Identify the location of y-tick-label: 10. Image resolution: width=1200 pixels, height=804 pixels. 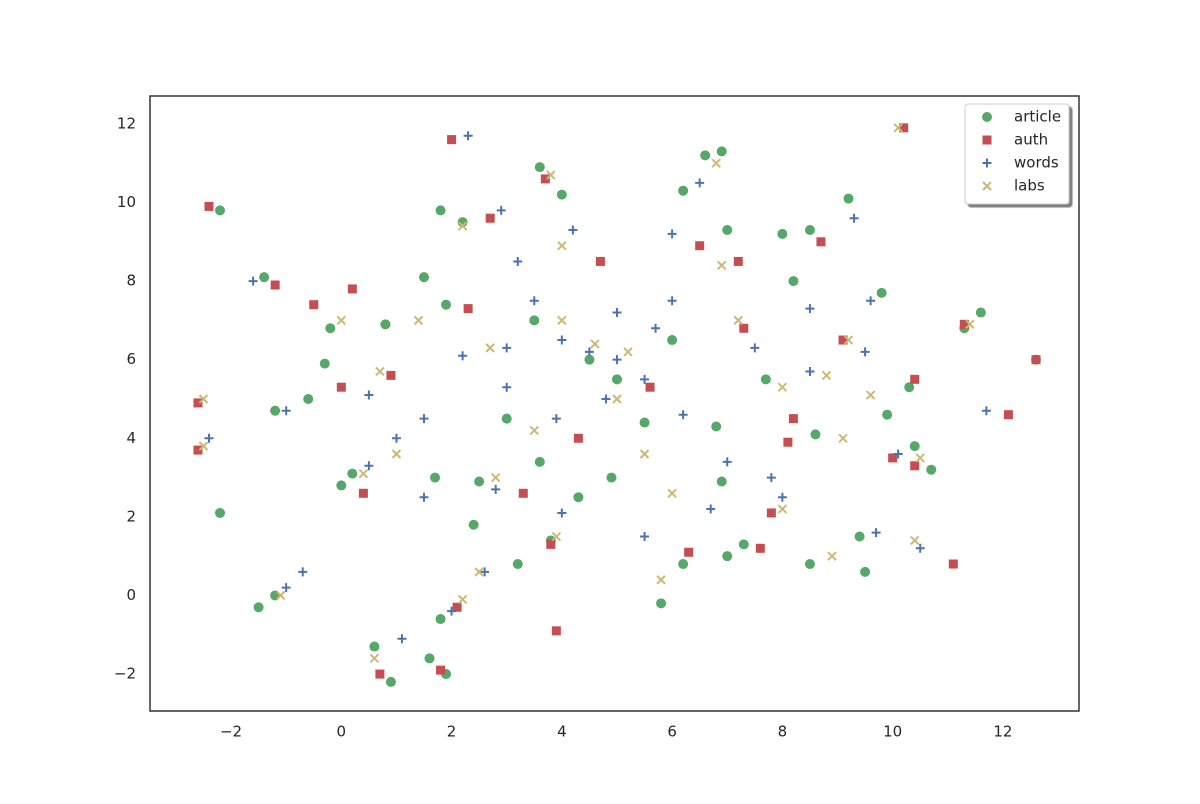
(126, 202).